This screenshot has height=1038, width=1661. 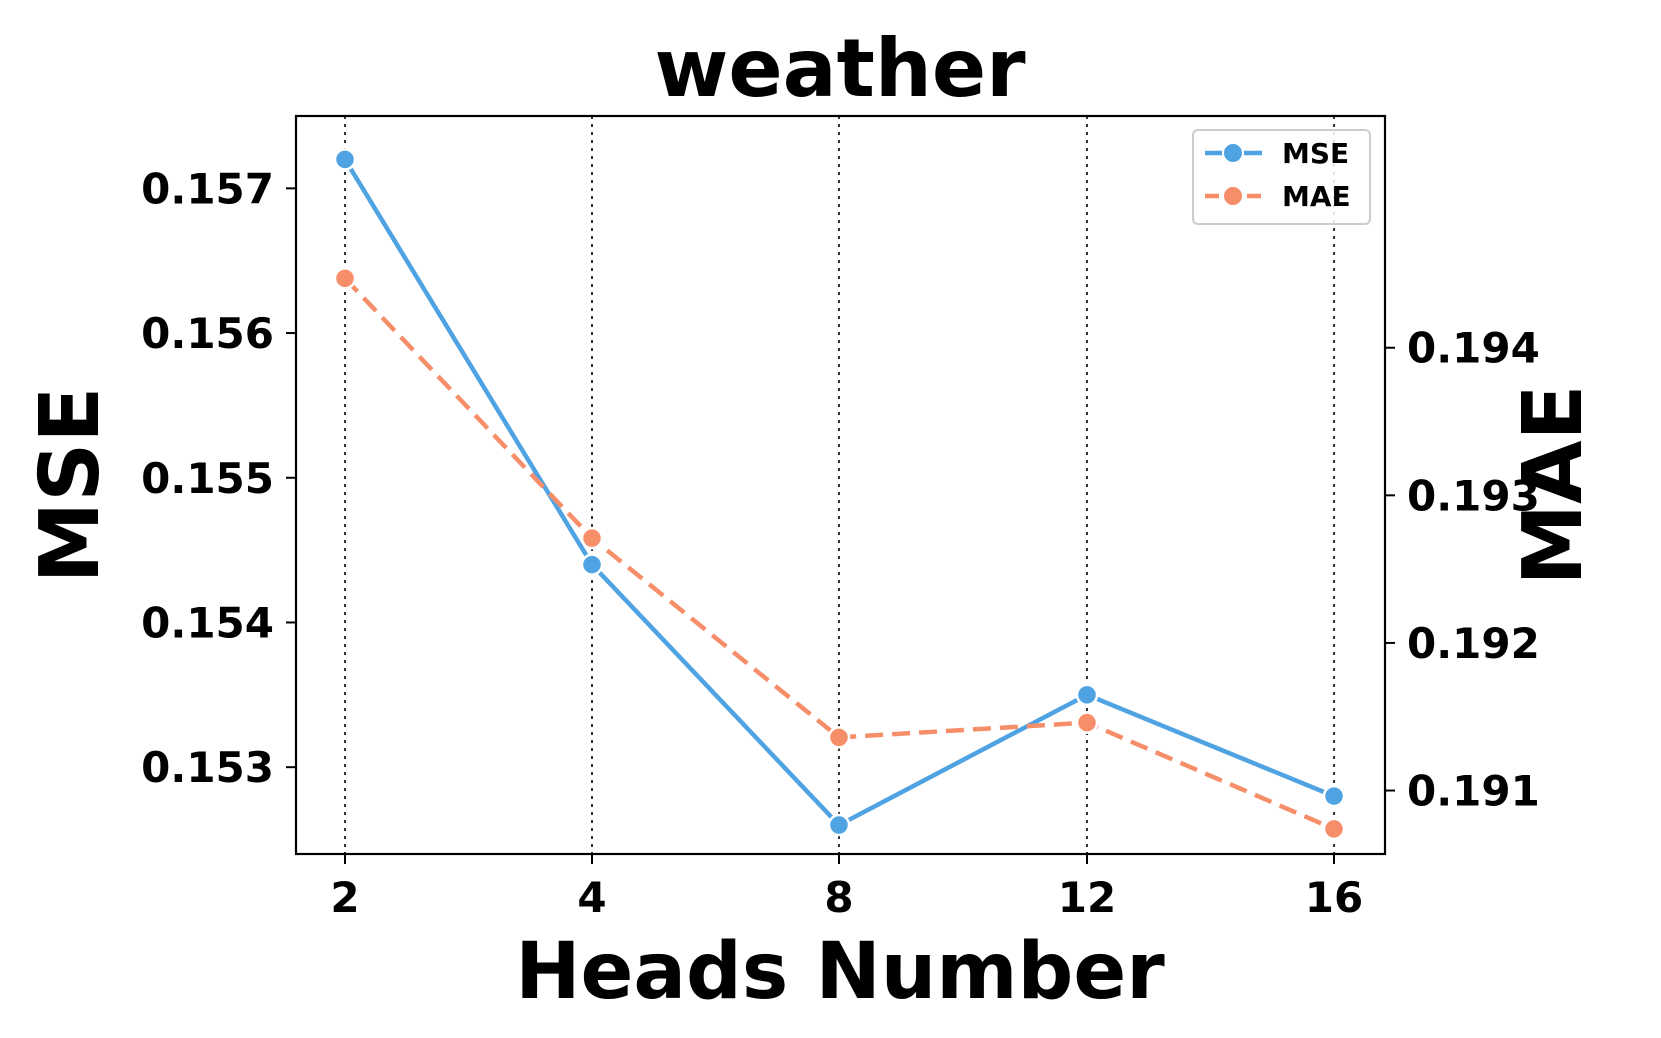 What do you see at coordinates (207, 333) in the screenshot?
I see `y-tick-label: 0.156` at bounding box center [207, 333].